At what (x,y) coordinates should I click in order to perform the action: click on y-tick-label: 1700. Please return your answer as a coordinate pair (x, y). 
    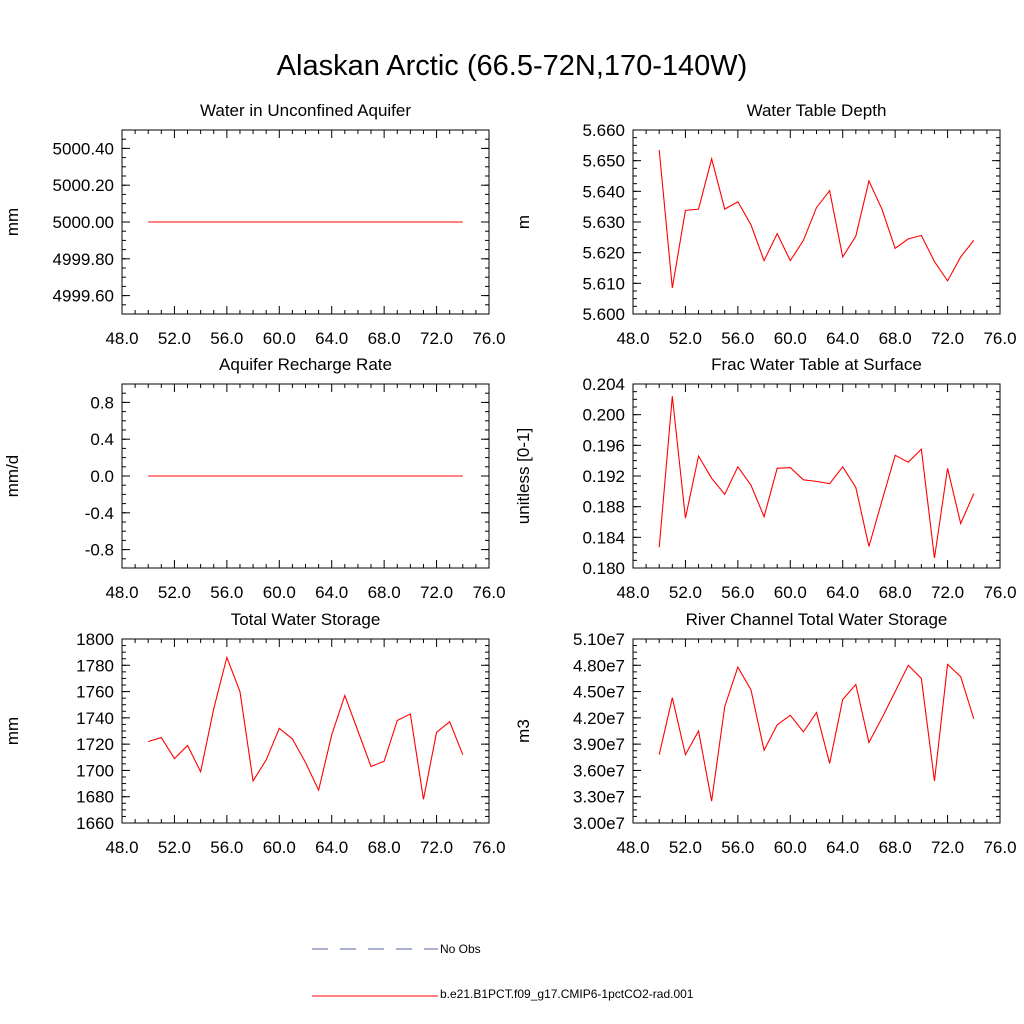
    Looking at the image, I should click on (95, 770).